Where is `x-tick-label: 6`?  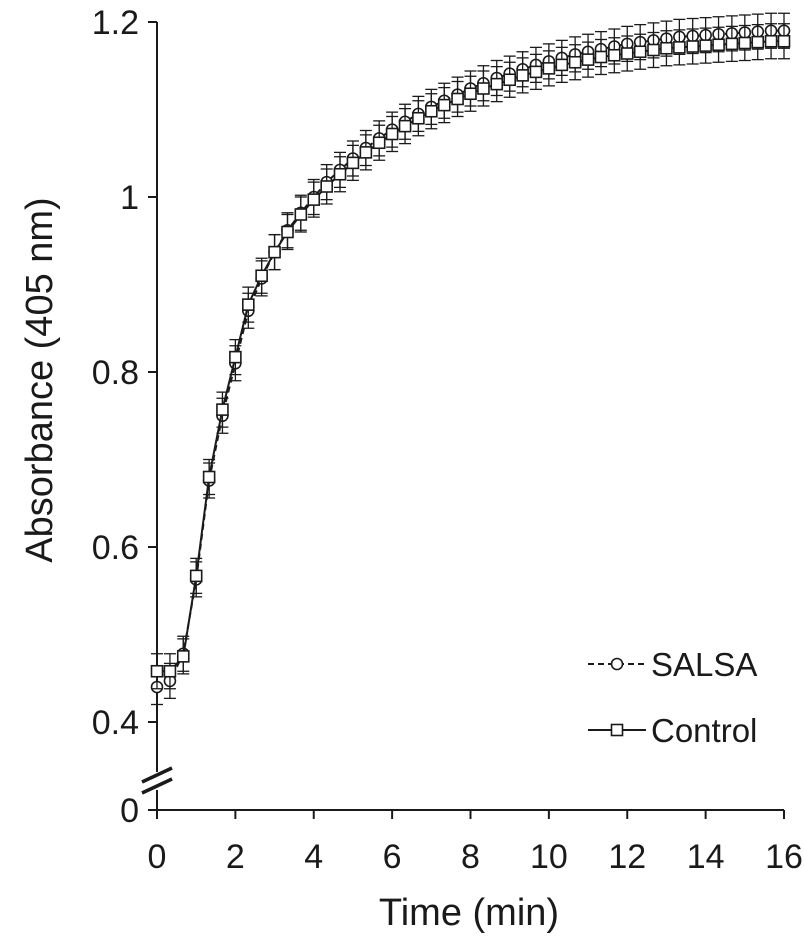
x-tick-label: 6 is located at coordinates (392, 857).